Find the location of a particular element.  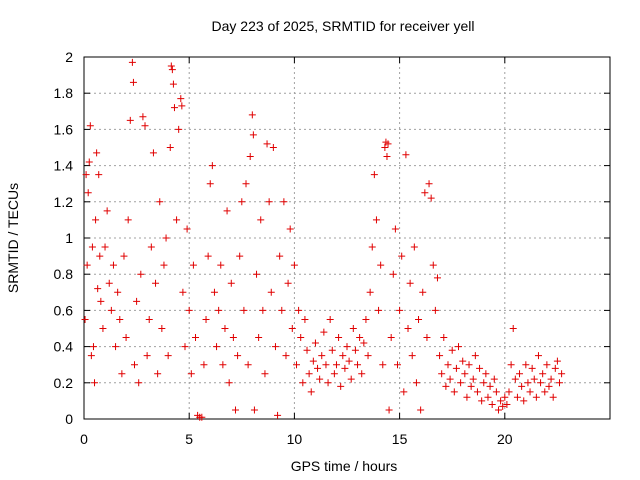

x-tick-label: 0 is located at coordinates (84, 439).